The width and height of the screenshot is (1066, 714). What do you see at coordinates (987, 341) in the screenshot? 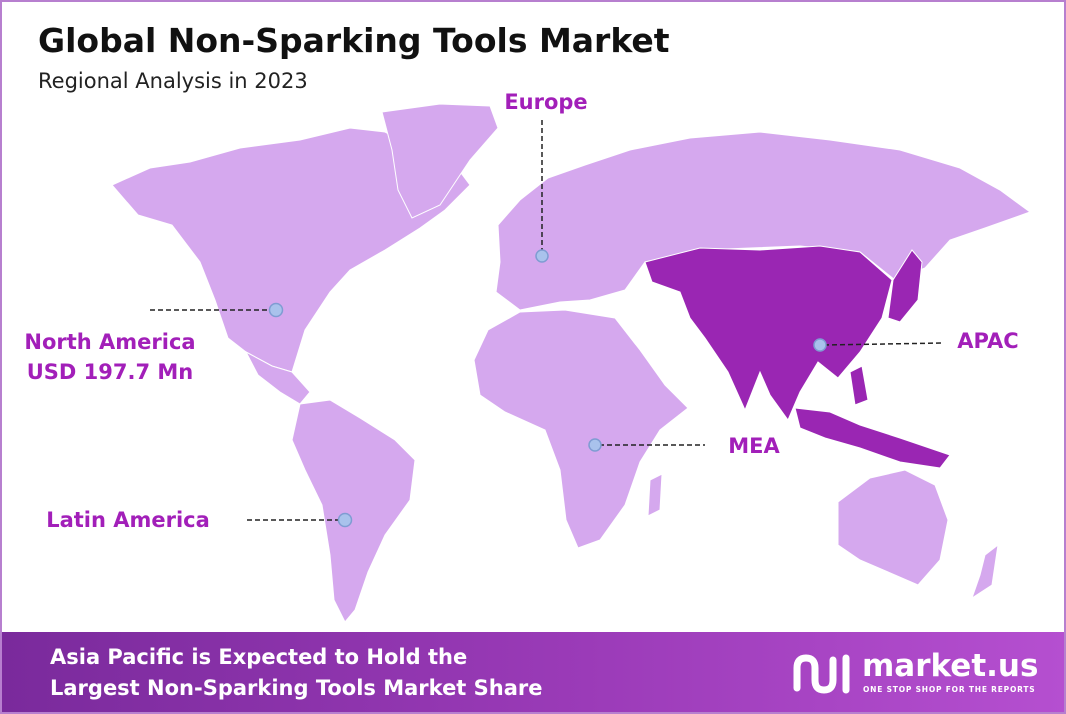
I see `region-label: APAC` at bounding box center [987, 341].